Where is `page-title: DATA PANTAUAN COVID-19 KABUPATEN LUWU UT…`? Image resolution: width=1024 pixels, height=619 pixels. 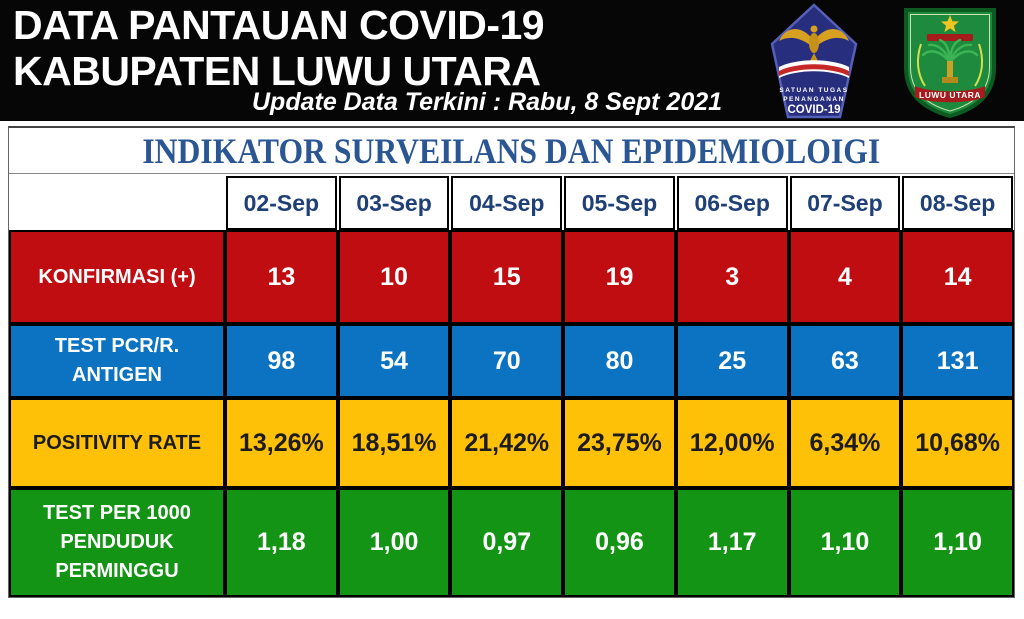
page-title: DATA PANTAUAN COVID-19 KABUPATEN LUWU UT… is located at coordinates (279, 48).